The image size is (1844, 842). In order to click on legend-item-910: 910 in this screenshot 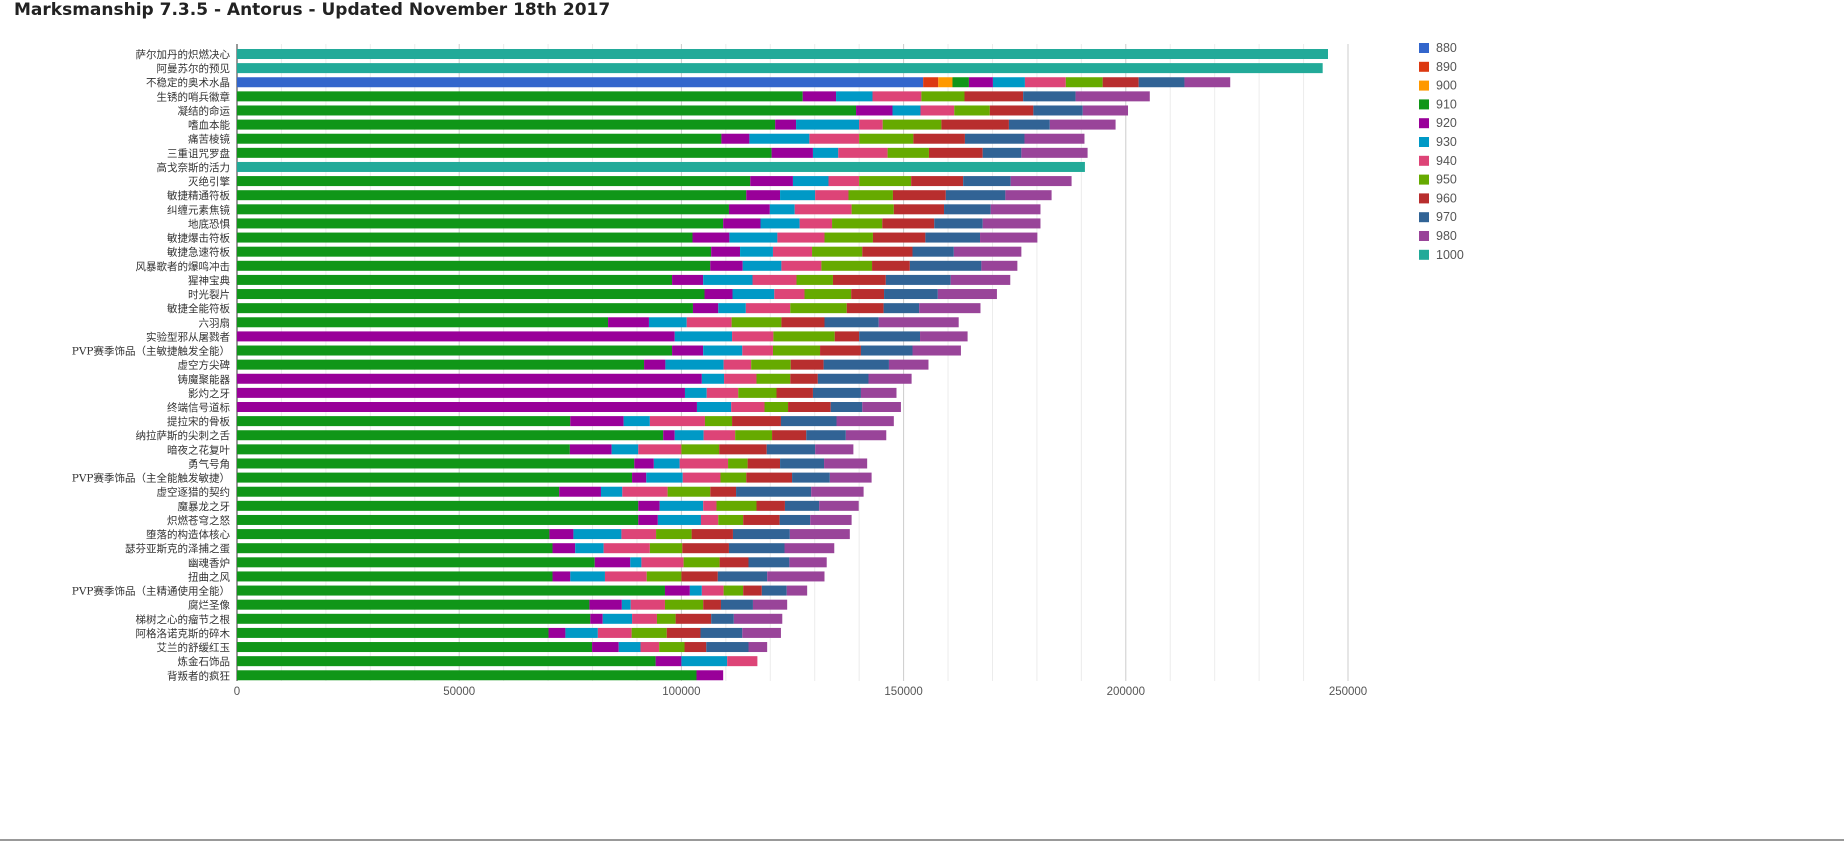, I will do `click(1438, 104)`.